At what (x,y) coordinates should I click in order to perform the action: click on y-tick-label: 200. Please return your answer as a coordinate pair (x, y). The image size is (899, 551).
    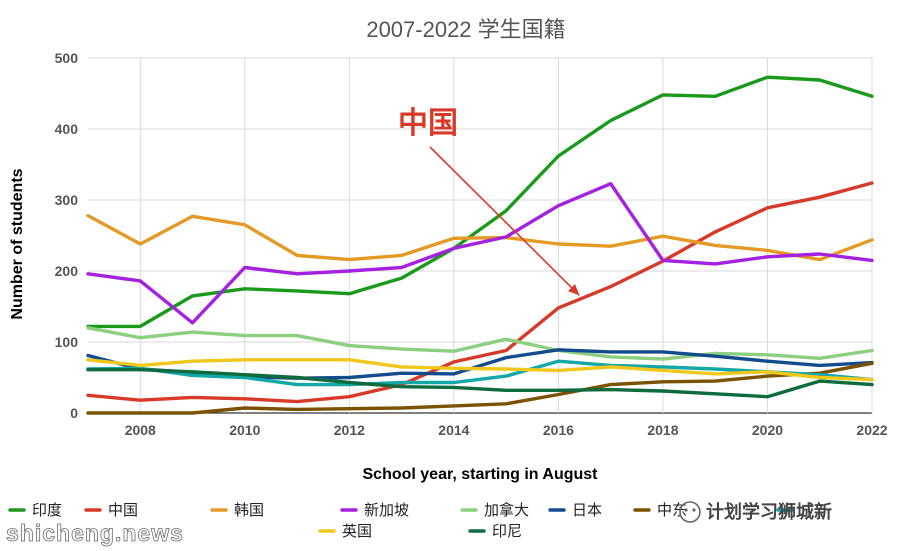
    Looking at the image, I should click on (67, 271).